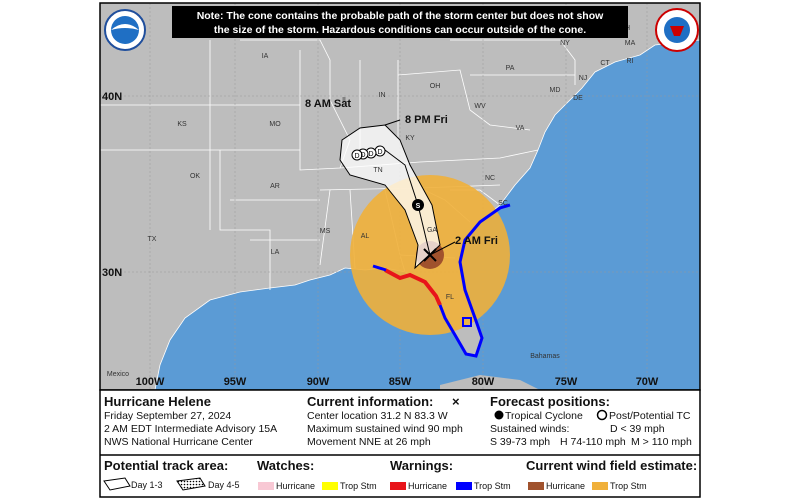 This screenshot has width=800, height=500. Describe the element at coordinates (112, 273) in the screenshot. I see `latitude-label: 30N` at that location.